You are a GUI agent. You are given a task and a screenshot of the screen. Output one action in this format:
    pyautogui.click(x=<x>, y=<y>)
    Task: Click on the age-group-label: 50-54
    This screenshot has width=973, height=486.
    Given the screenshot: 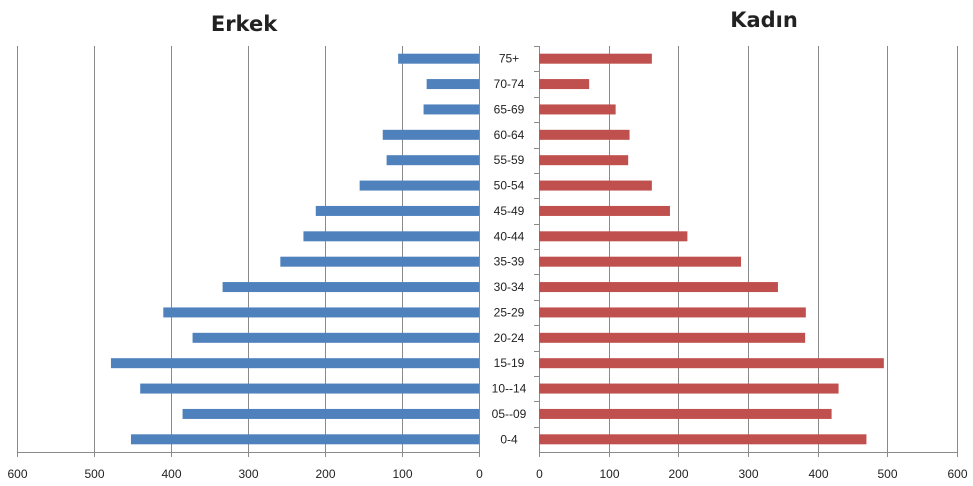 What is the action you would take?
    pyautogui.click(x=509, y=186)
    